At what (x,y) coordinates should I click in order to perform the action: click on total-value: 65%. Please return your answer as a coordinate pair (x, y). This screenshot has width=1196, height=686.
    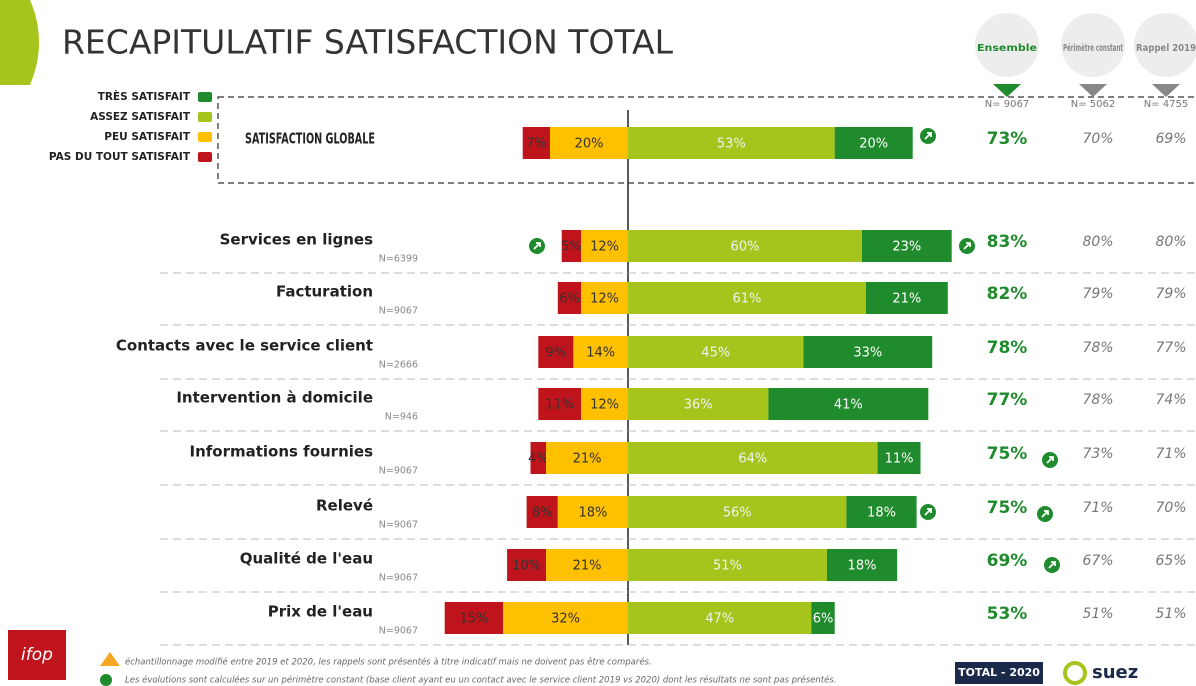
    Looking at the image, I should click on (1170, 561).